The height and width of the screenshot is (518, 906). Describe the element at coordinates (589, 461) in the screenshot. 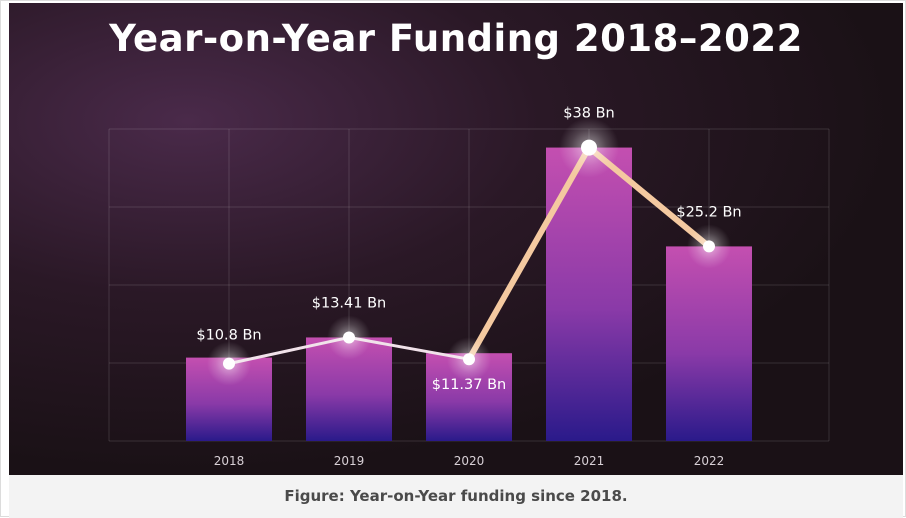

I see `x-tick-2021: 2021` at that location.